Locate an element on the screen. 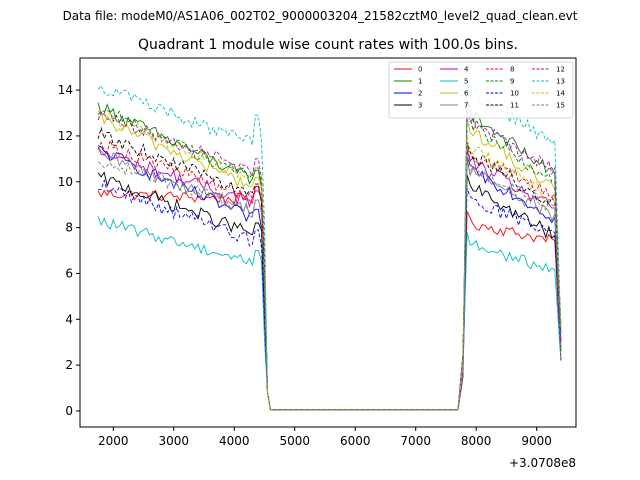  y-tick-label: 2 is located at coordinates (69, 365).